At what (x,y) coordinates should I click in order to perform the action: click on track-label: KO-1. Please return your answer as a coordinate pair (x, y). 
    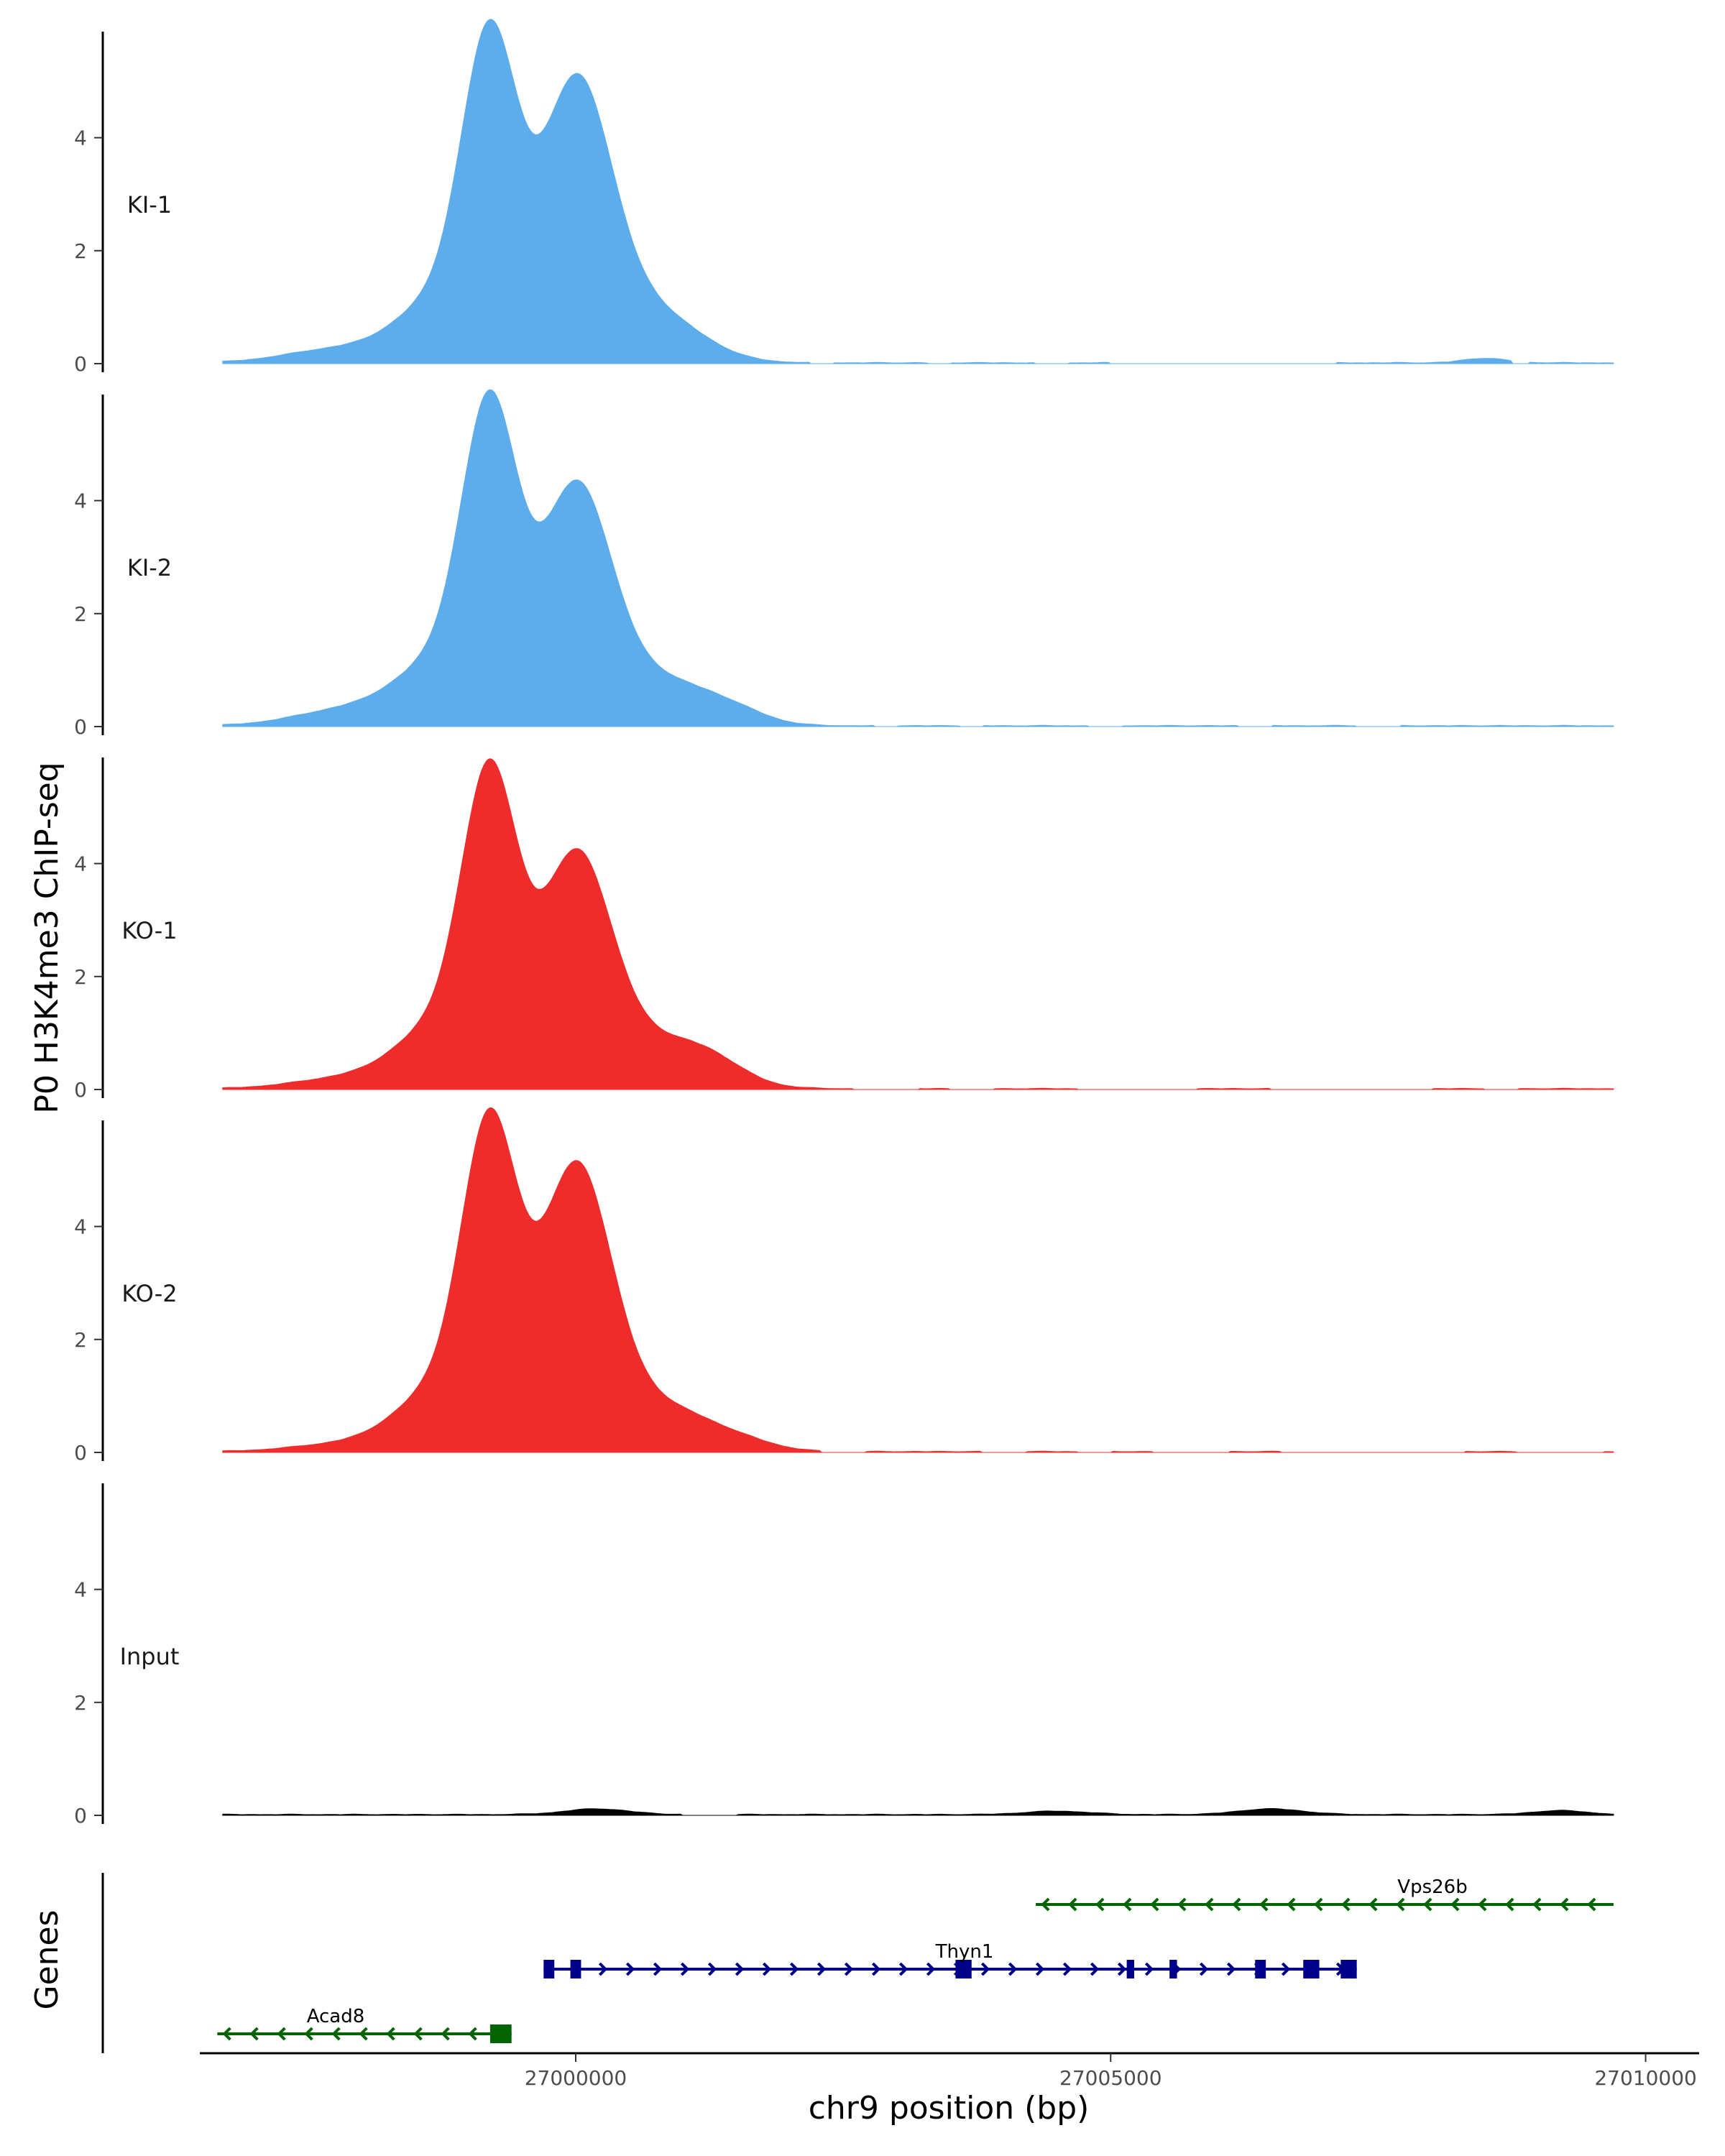
    Looking at the image, I should click on (149, 931).